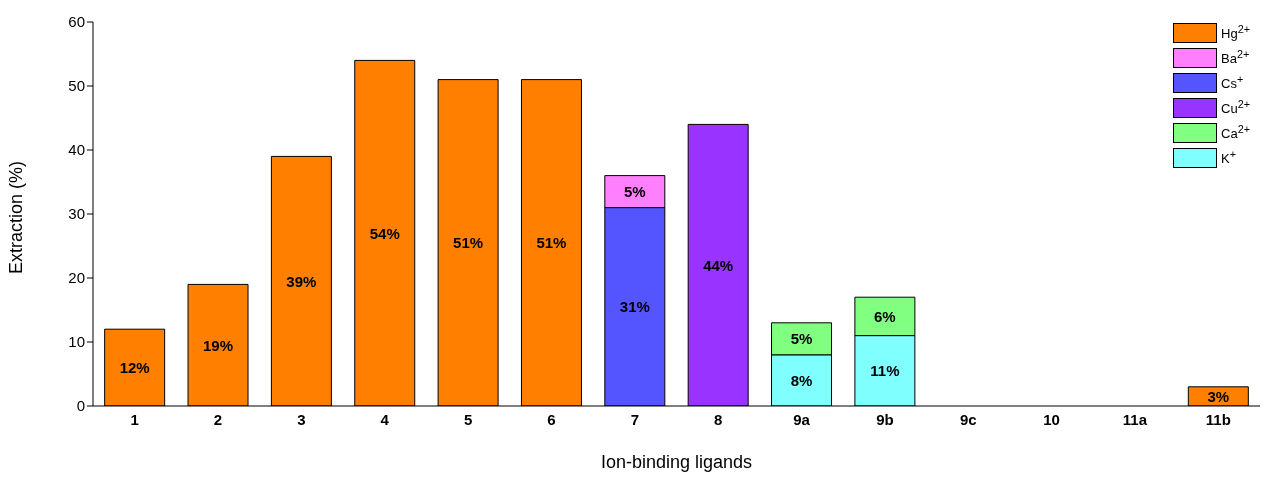  I want to click on data-label: 3%, so click(1218, 396).